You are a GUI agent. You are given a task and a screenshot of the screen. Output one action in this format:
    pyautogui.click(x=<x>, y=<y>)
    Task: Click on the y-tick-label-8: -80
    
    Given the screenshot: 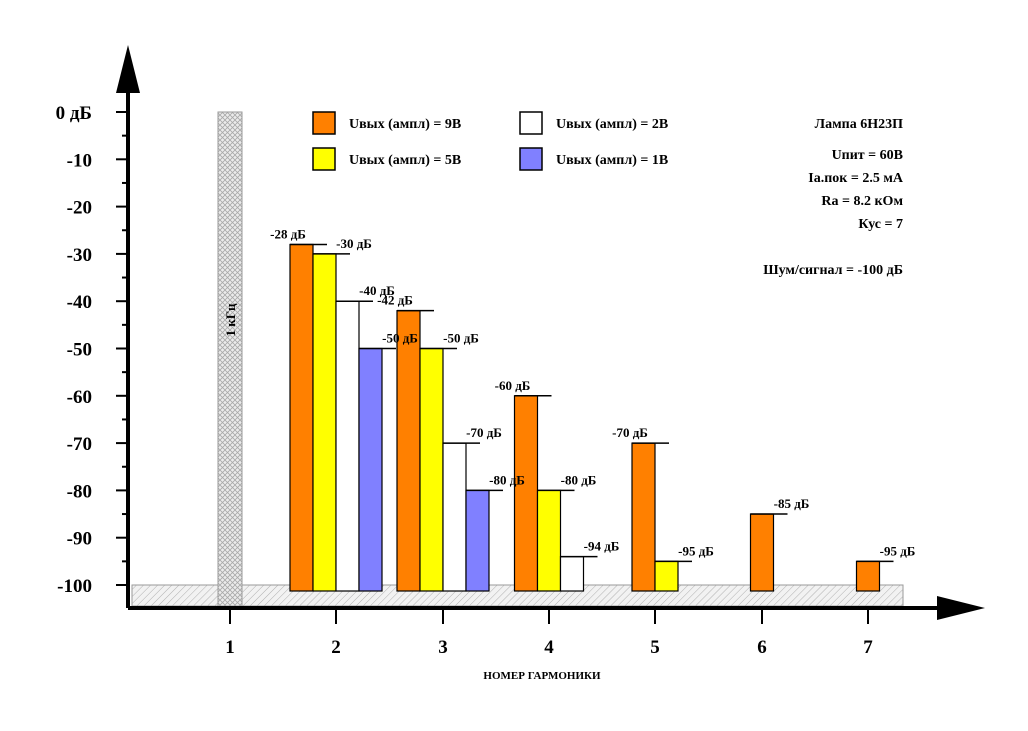 What is the action you would take?
    pyautogui.click(x=79, y=491)
    